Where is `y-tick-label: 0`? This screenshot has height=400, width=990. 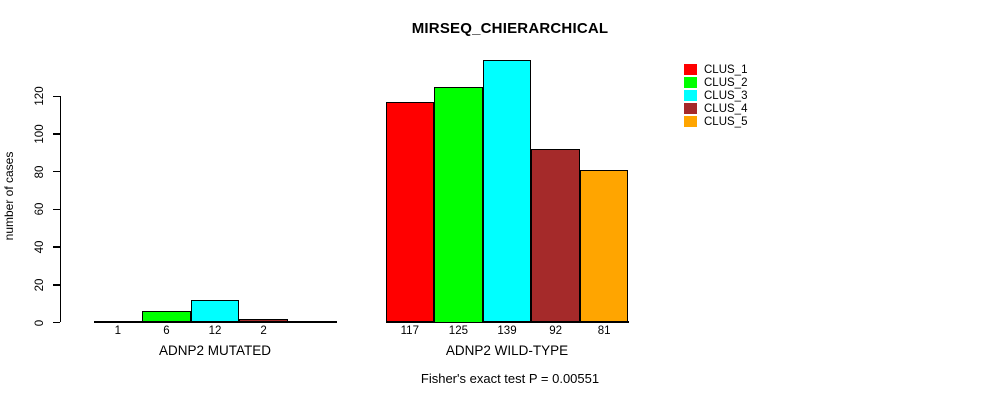
y-tick-label: 0 is located at coordinates (40, 322).